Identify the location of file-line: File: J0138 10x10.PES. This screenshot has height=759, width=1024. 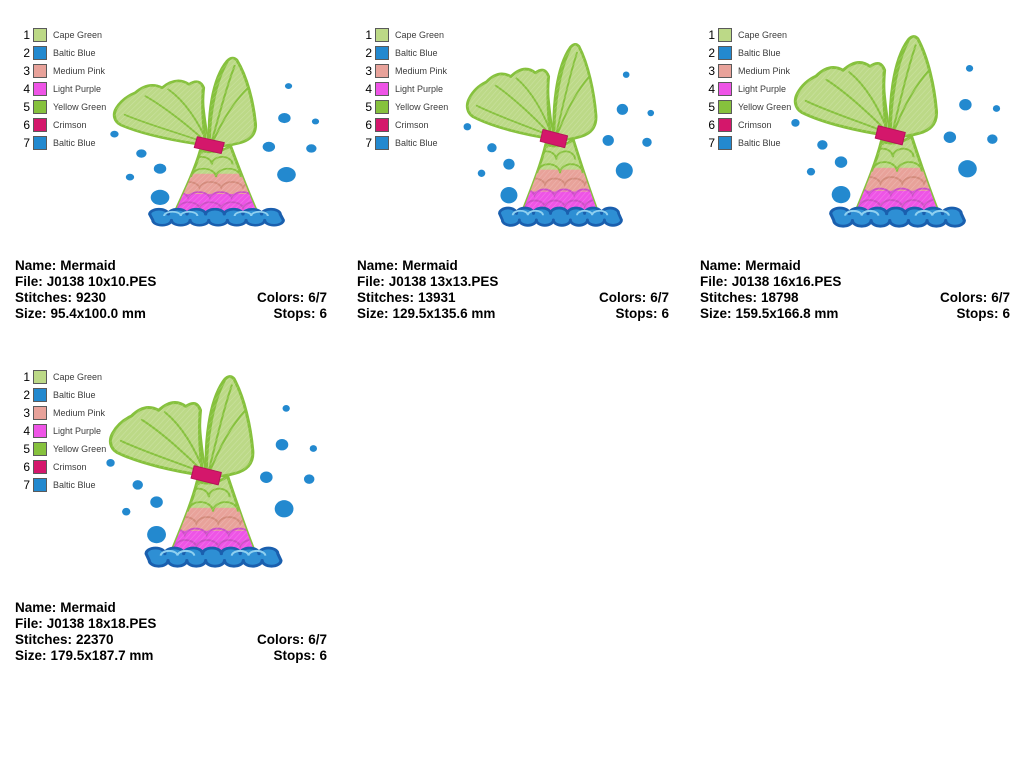
(171, 282).